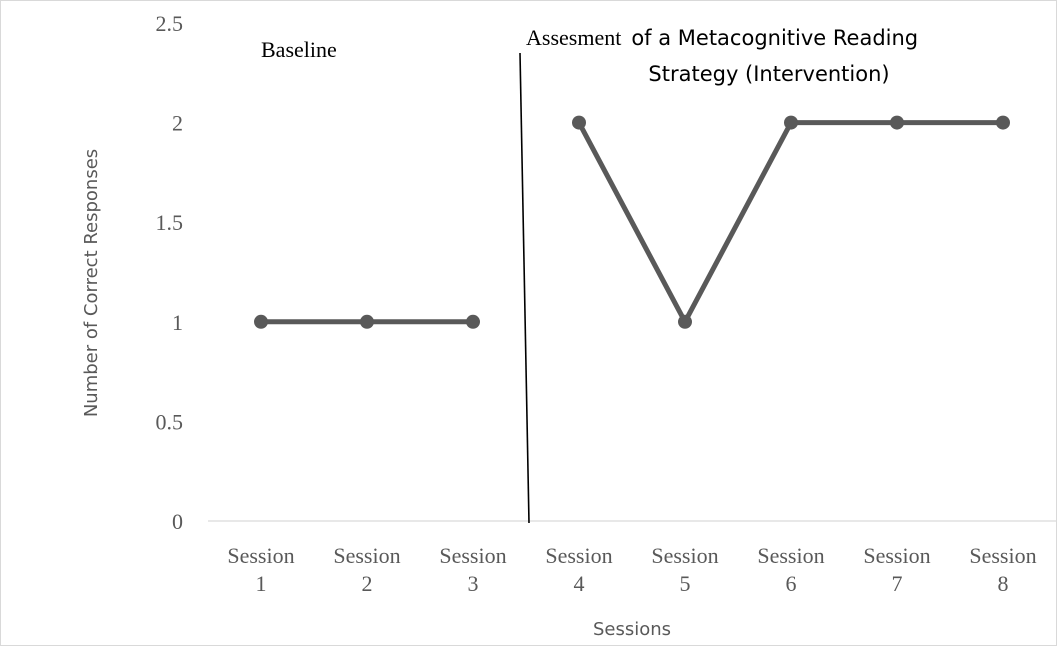 The width and height of the screenshot is (1057, 647). What do you see at coordinates (170, 421) in the screenshot?
I see `y-tick-label: 0.5` at bounding box center [170, 421].